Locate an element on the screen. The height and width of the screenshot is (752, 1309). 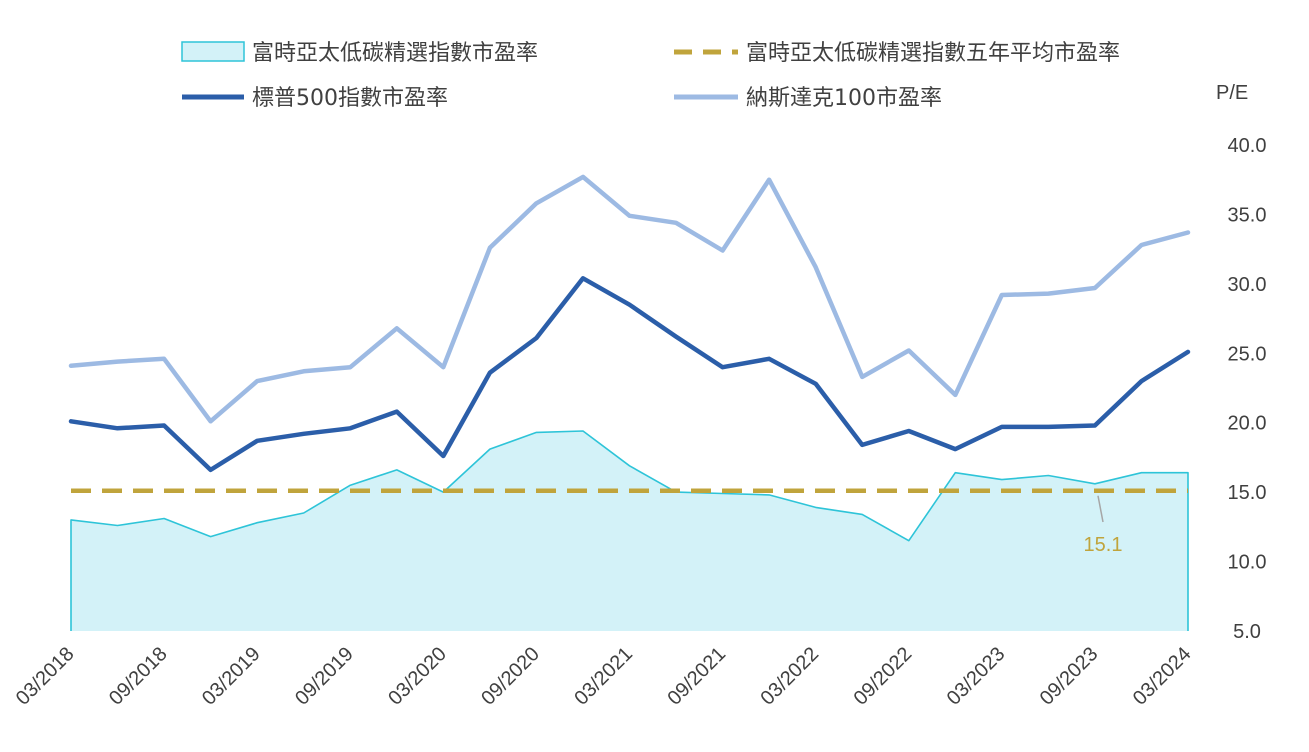
legend-item-ftse-5y-avg: 富時亞太低碳精選指數五年平均市盈率 is located at coordinates (897, 53).